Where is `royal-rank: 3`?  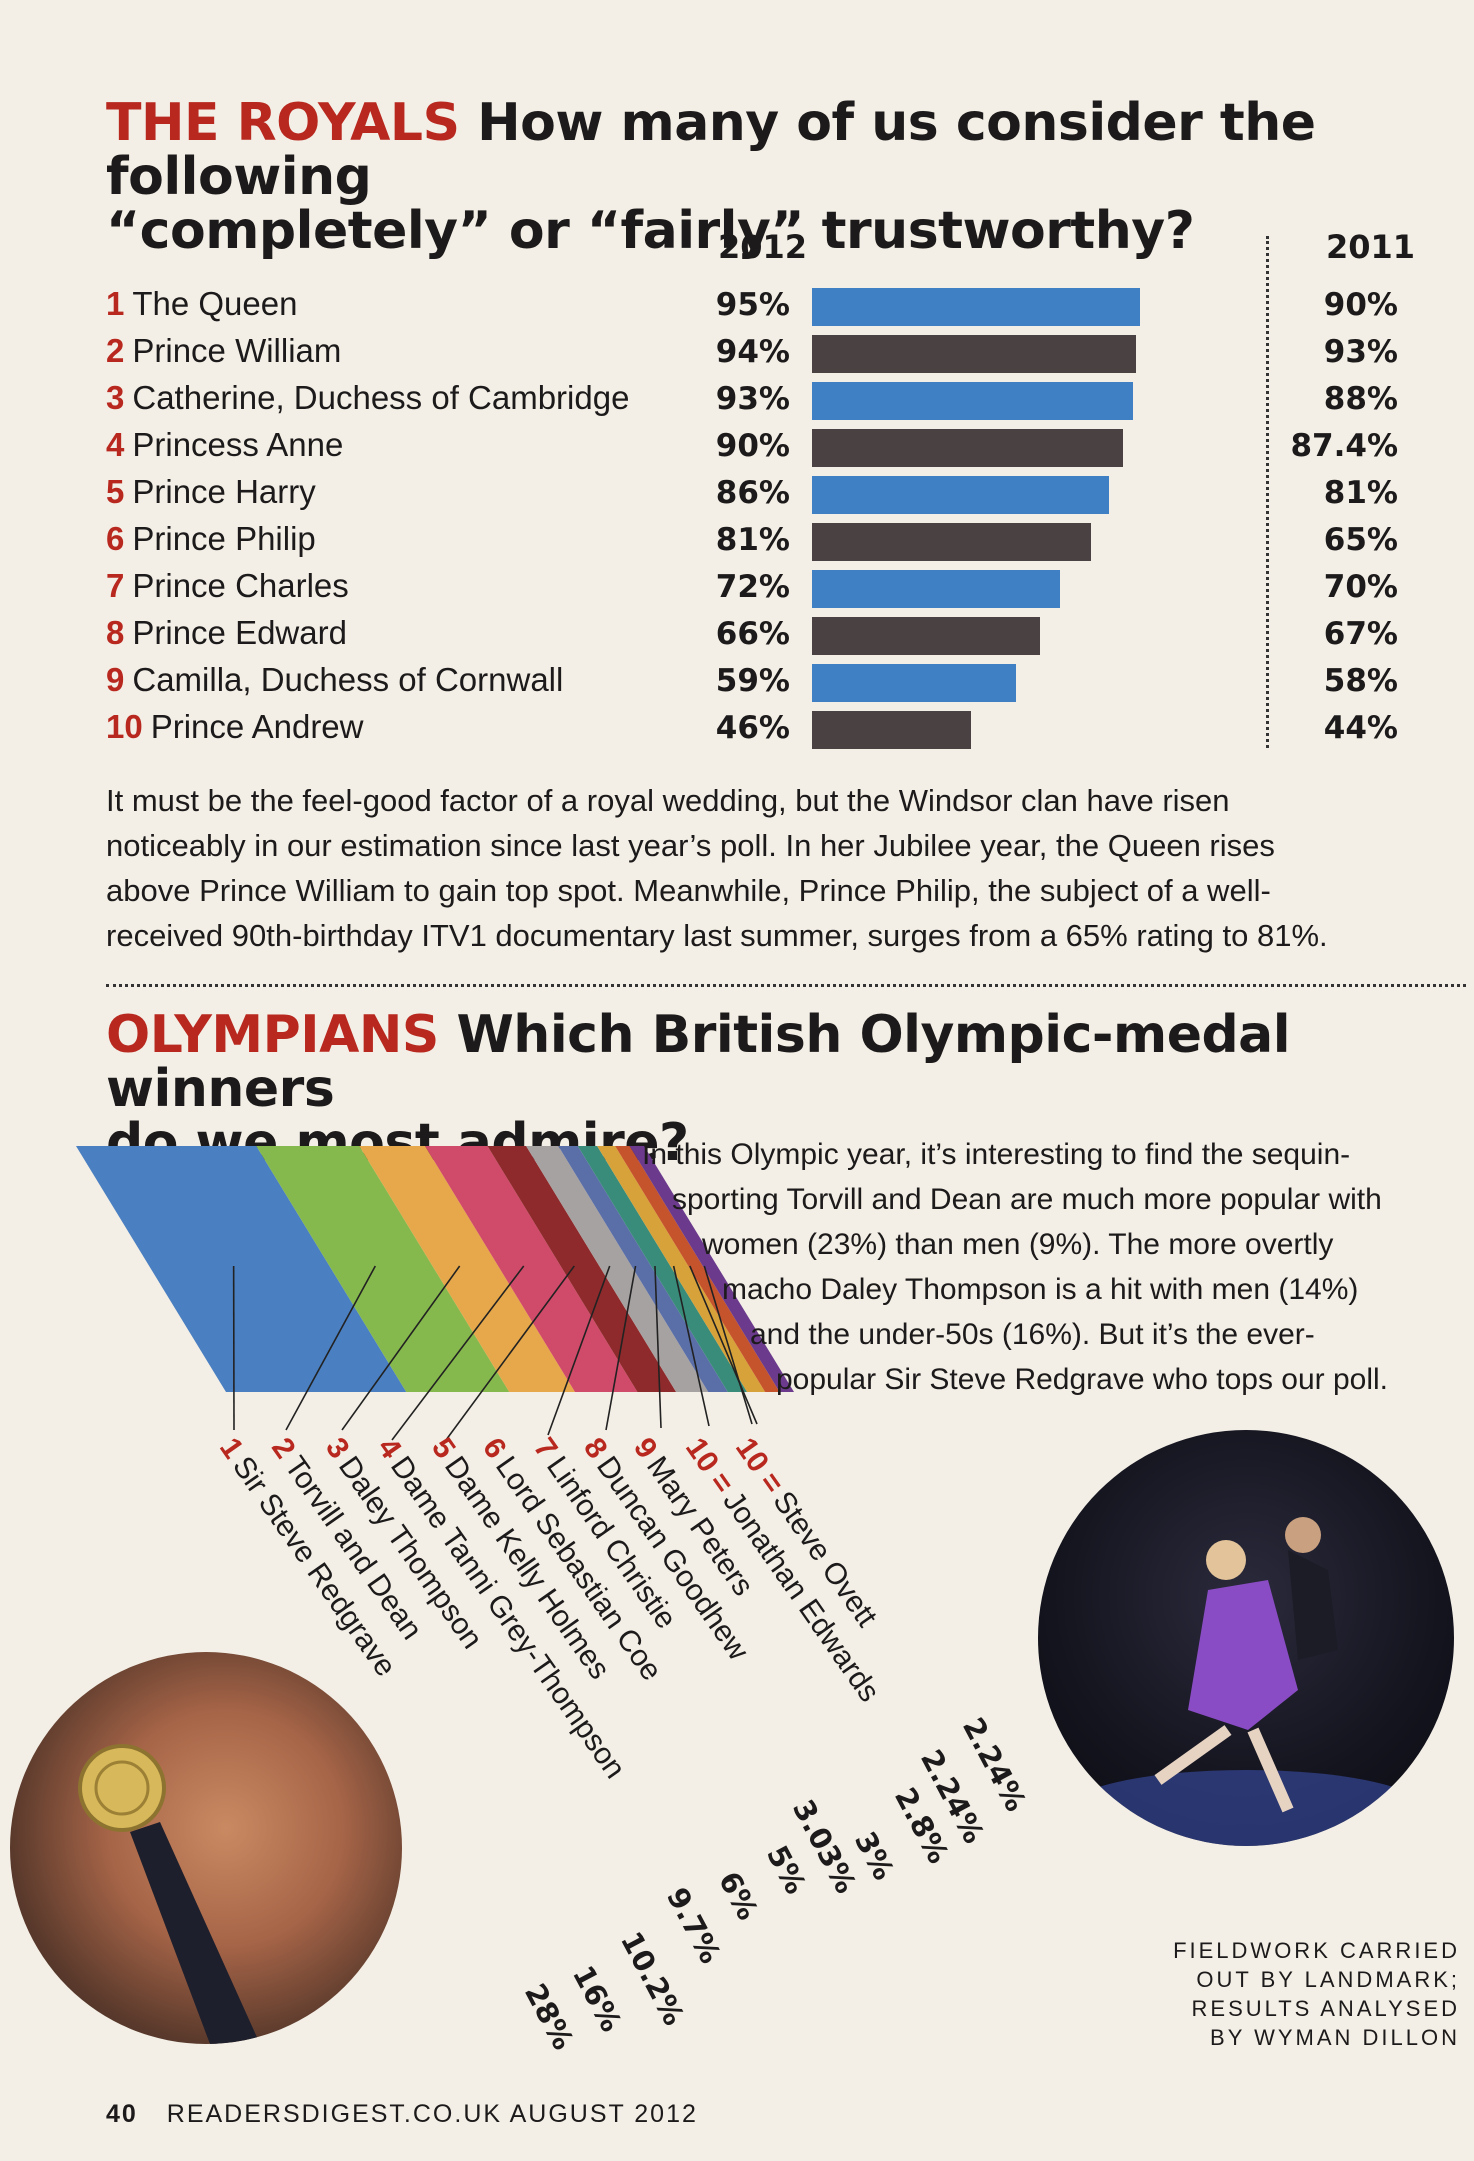
royal-rank: 3 is located at coordinates (115, 397).